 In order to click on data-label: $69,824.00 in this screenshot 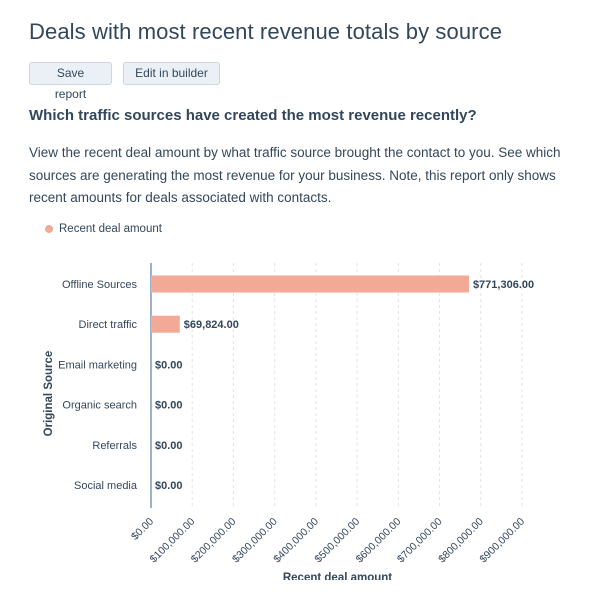, I will do `click(211, 325)`.